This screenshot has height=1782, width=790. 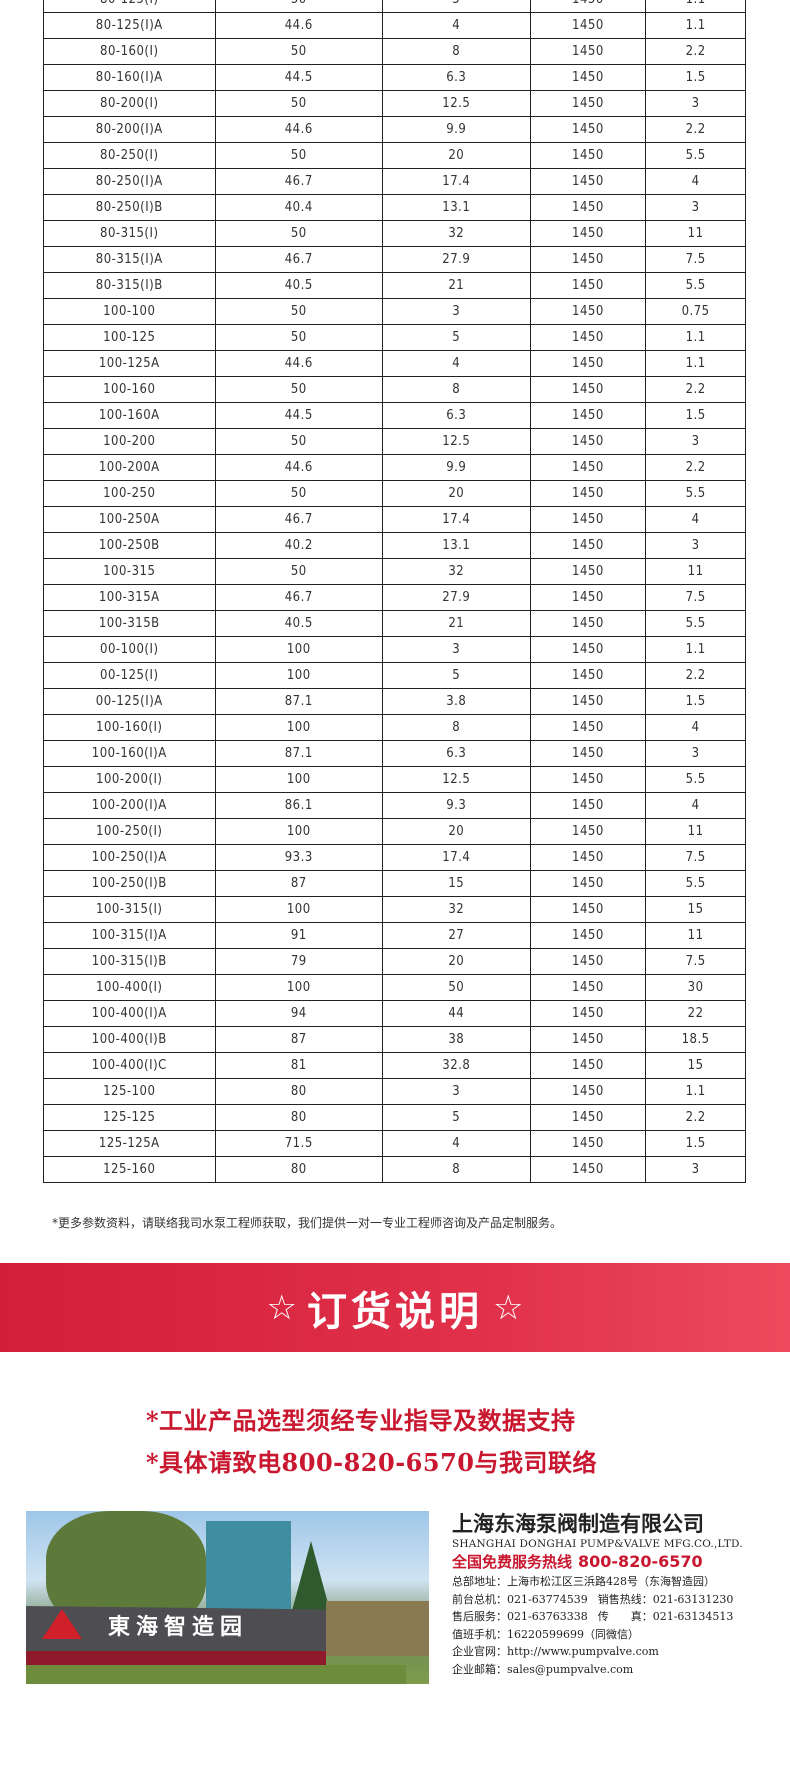 I want to click on table-cell: 0.75, so click(x=695, y=311).